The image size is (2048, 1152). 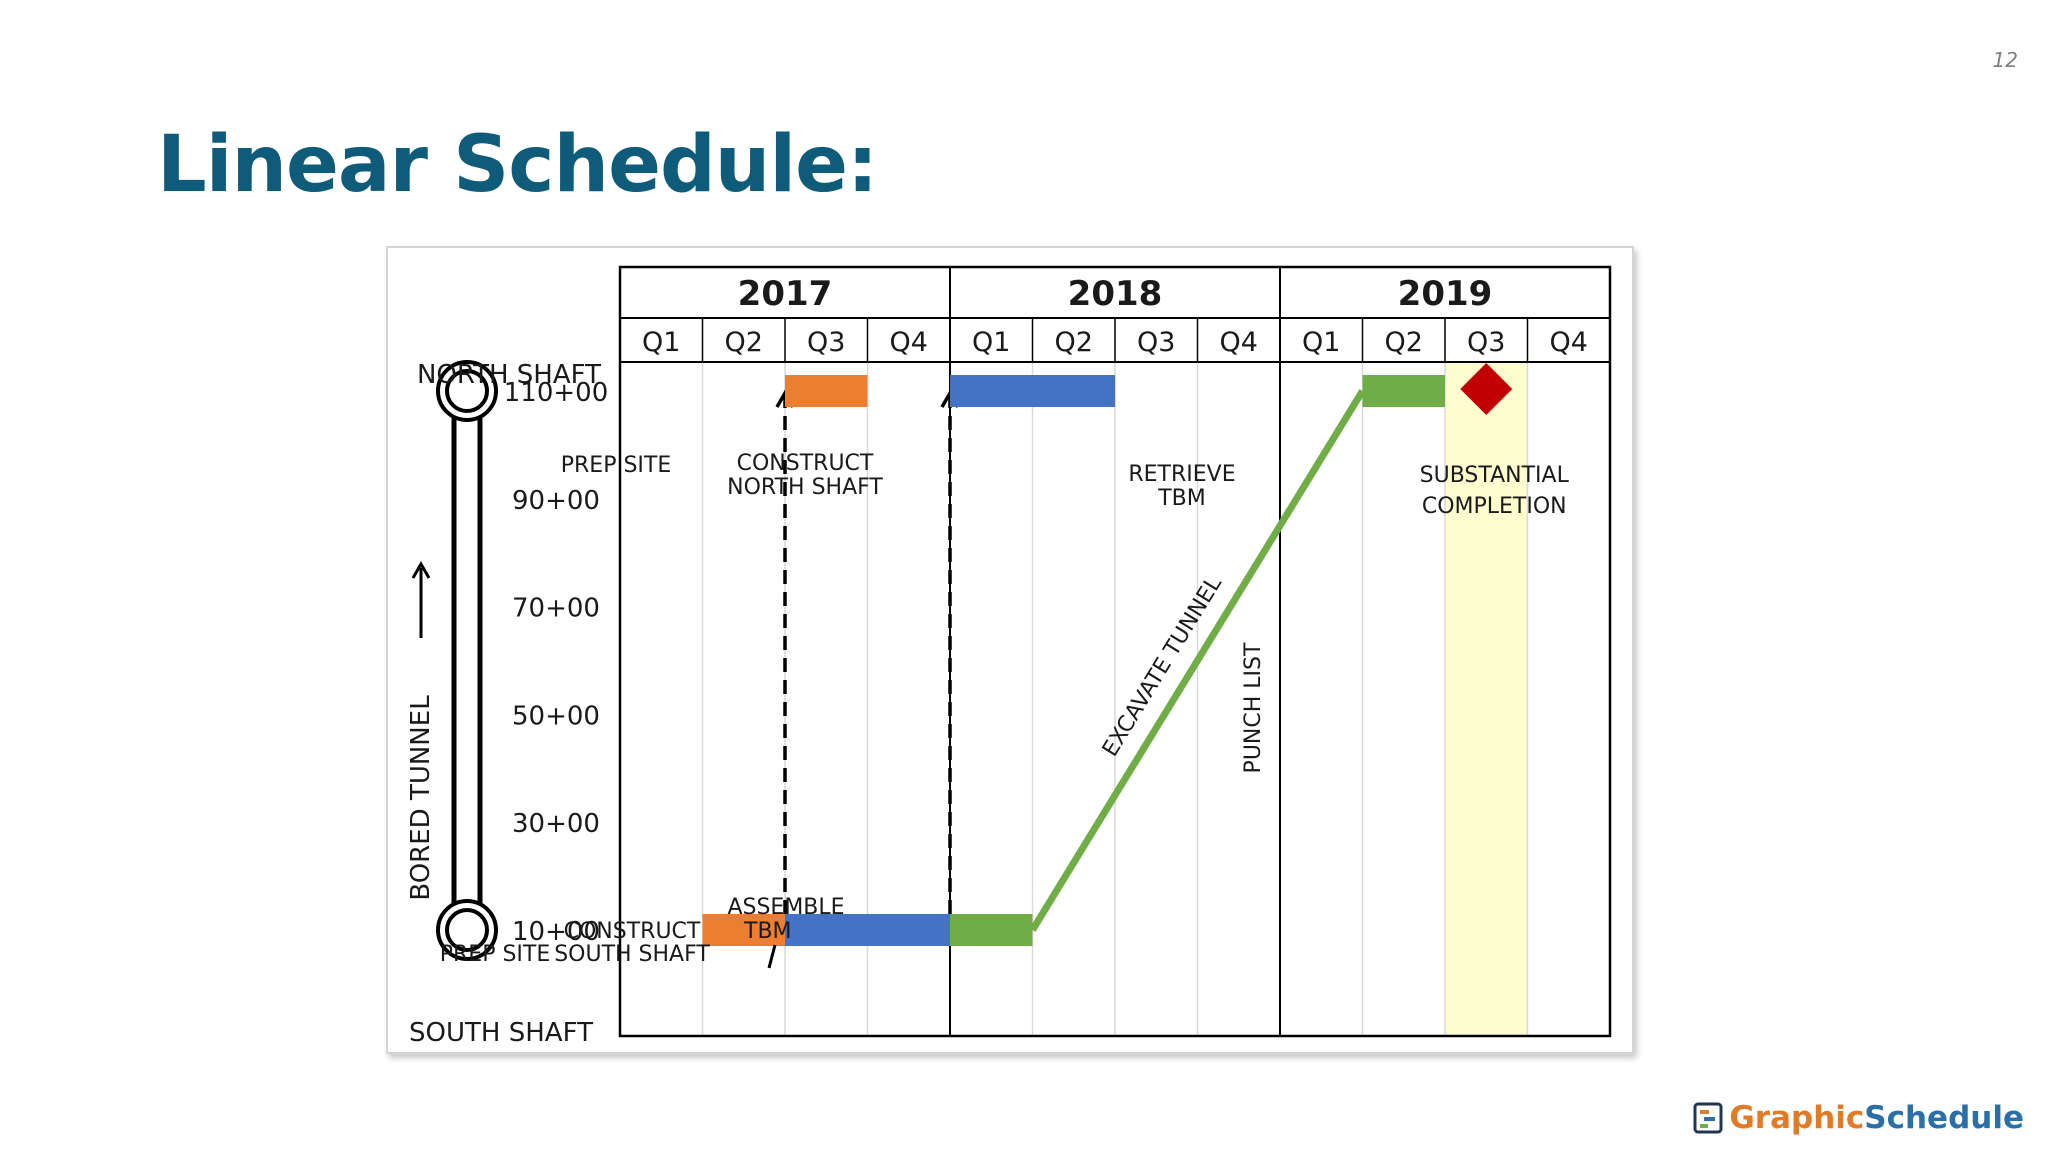 I want to click on y-axis-label: BORED TUNNEL, so click(x=421, y=798).